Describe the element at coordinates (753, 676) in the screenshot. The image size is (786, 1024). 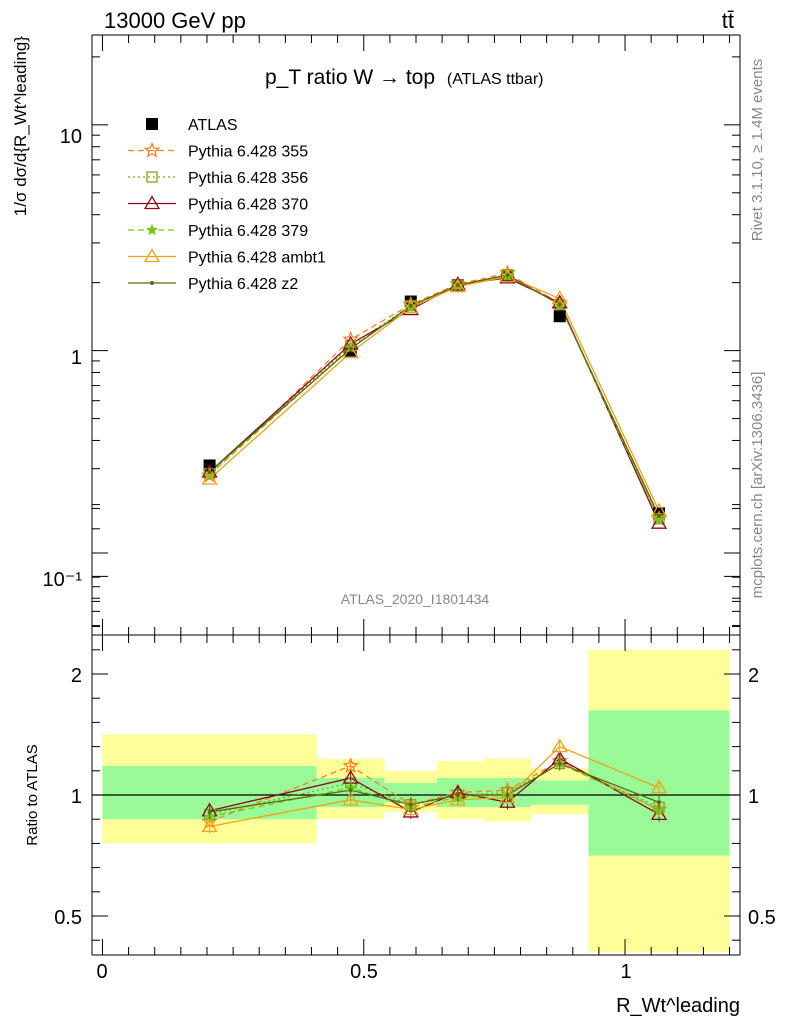
I see `ratio-y-tick-label-right-2: 2` at that location.